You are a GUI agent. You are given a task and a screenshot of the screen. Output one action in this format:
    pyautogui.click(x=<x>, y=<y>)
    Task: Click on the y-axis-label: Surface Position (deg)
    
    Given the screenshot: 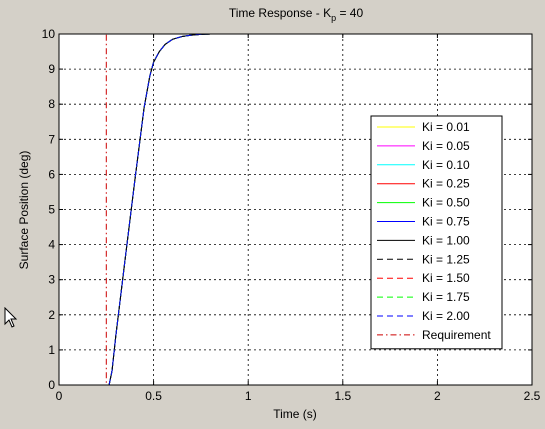 What is the action you would take?
    pyautogui.click(x=24, y=210)
    